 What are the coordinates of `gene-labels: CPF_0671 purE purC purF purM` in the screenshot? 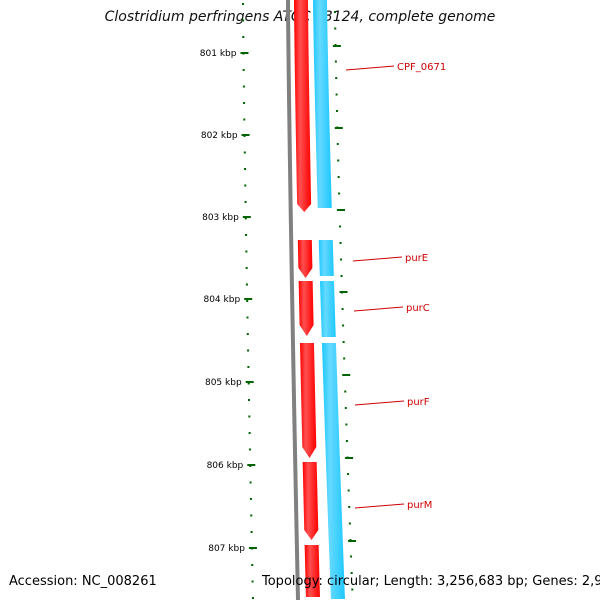 It's located at (395, 286).